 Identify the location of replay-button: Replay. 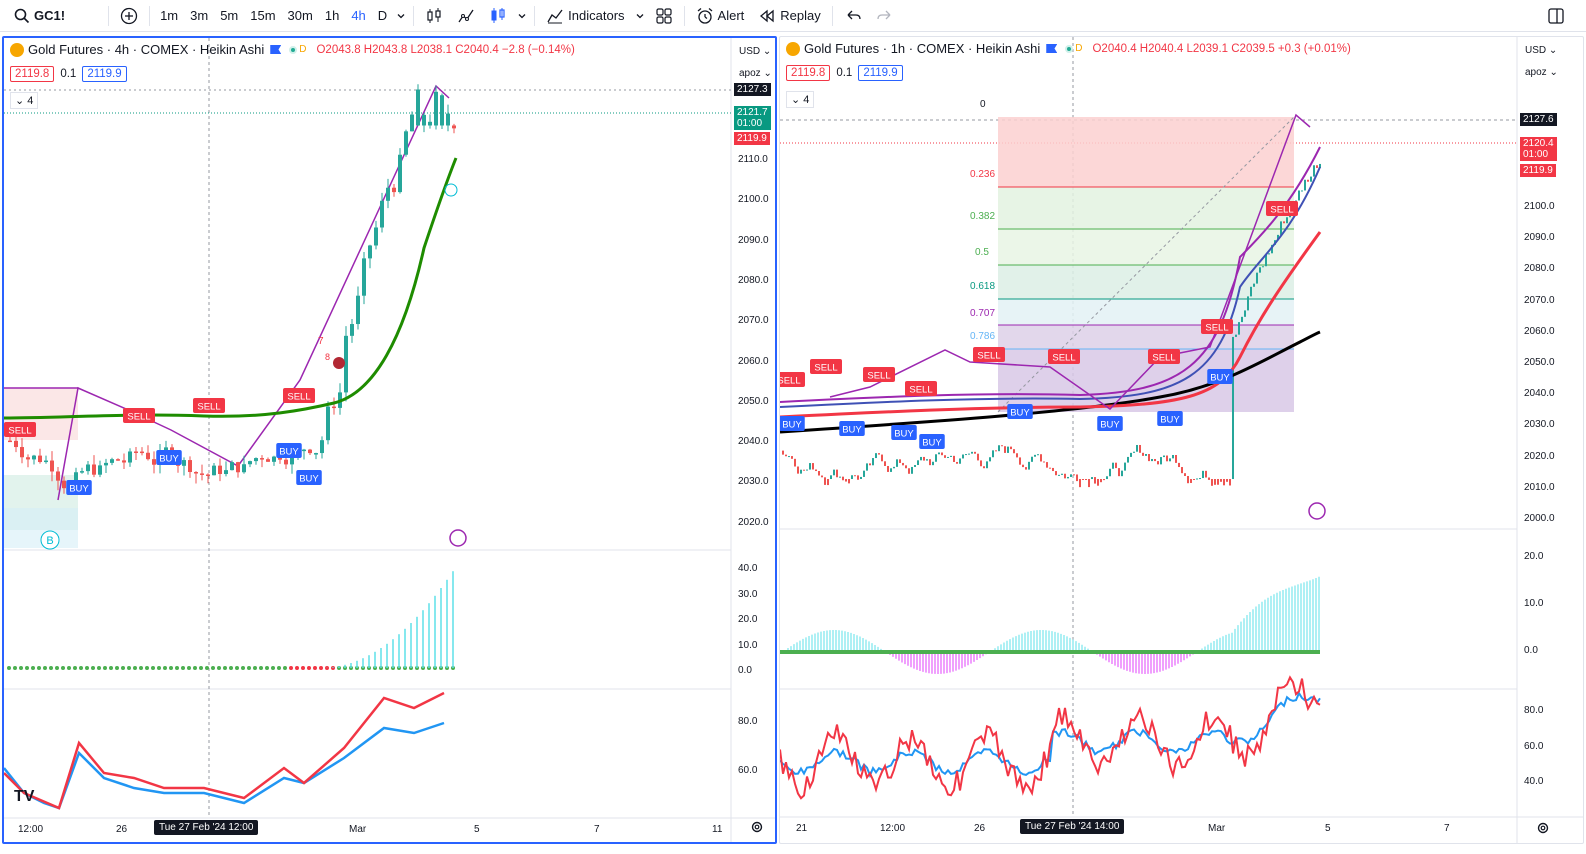
(789, 16).